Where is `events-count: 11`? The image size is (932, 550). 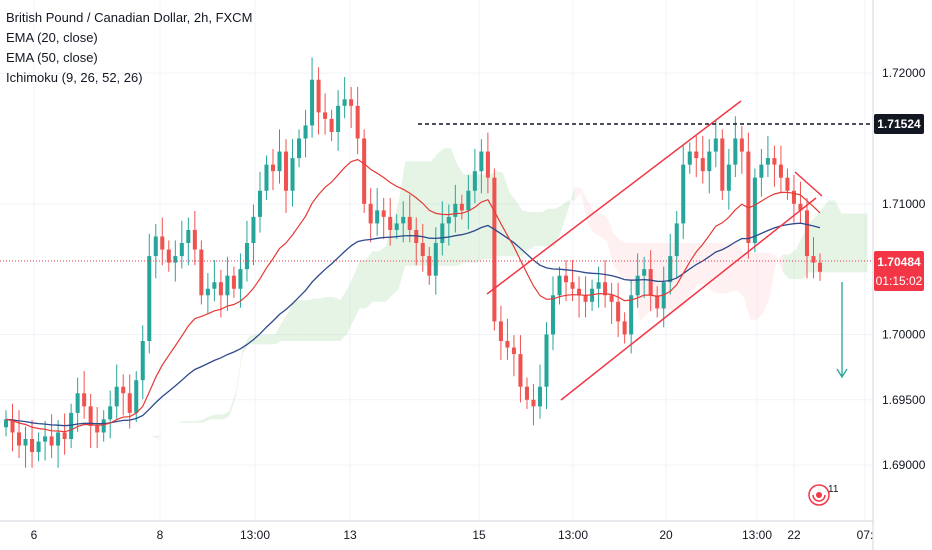 events-count: 11 is located at coordinates (833, 489).